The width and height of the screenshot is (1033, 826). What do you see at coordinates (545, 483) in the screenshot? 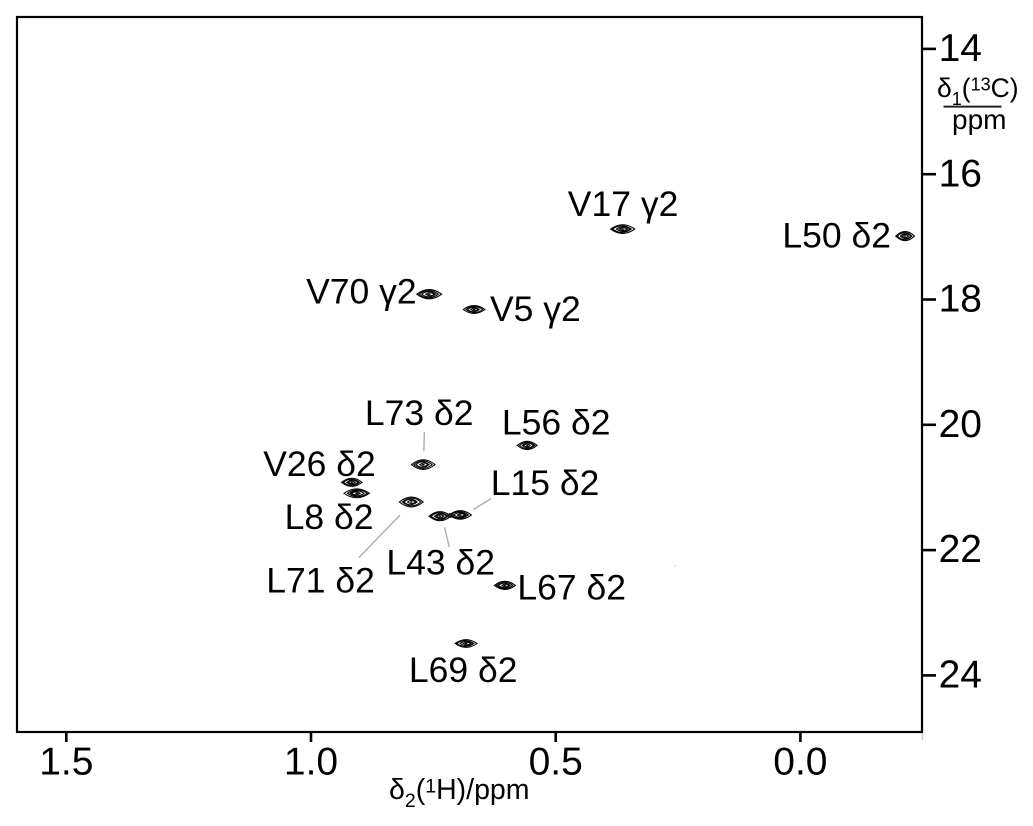
I see `svg-text: L15 δ2` at bounding box center [545, 483].